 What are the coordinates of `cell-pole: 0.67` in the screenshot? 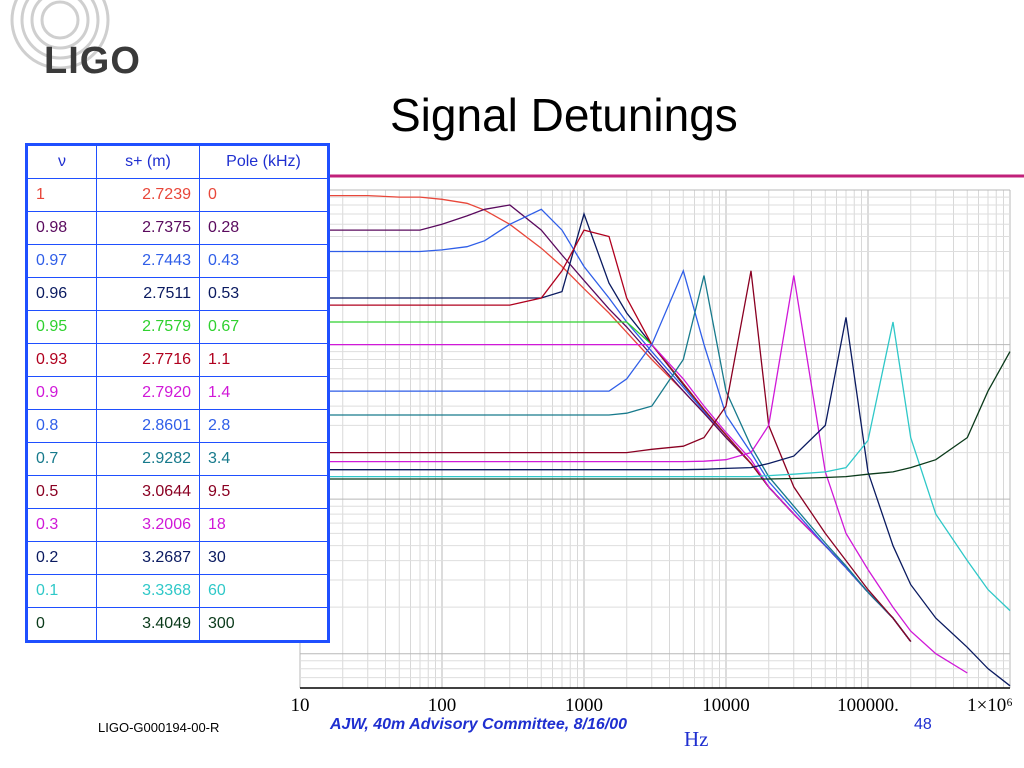 It's located at (263, 327).